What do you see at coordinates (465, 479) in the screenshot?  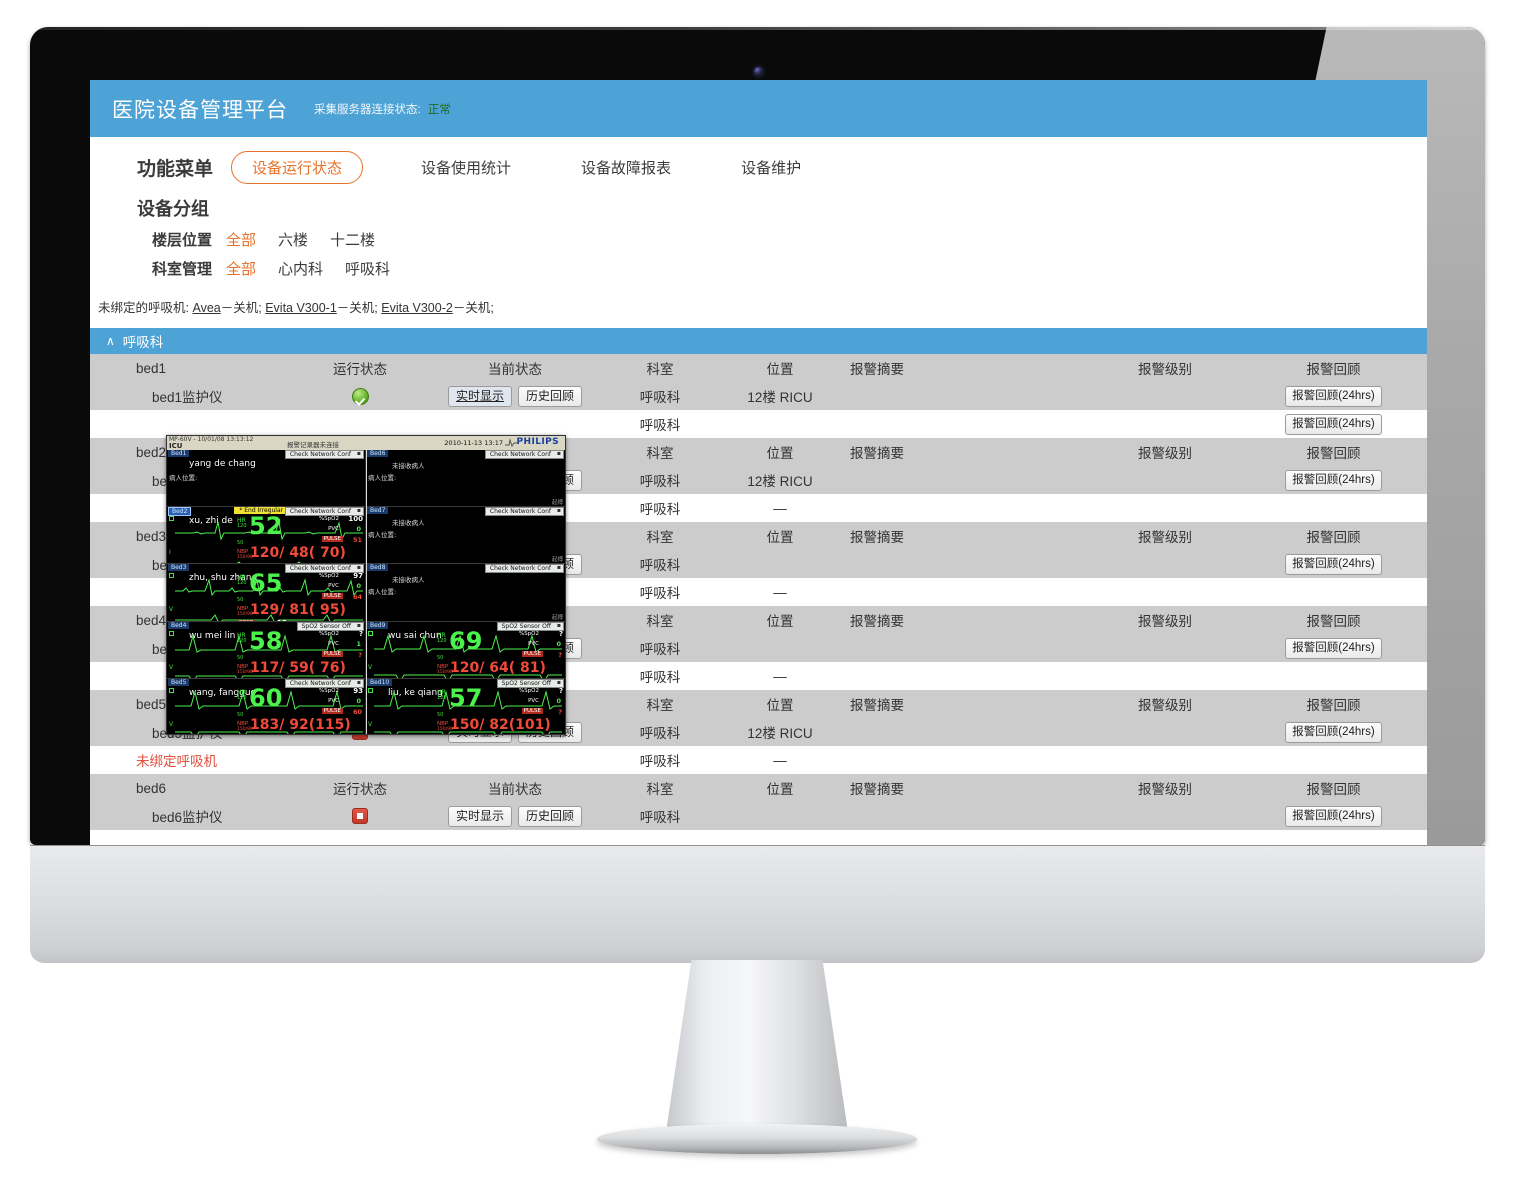 I see `monitor-tile-bed6: Bed6 Check Network Conf 未接收病人 病人位置: 起搏` at bounding box center [465, 479].